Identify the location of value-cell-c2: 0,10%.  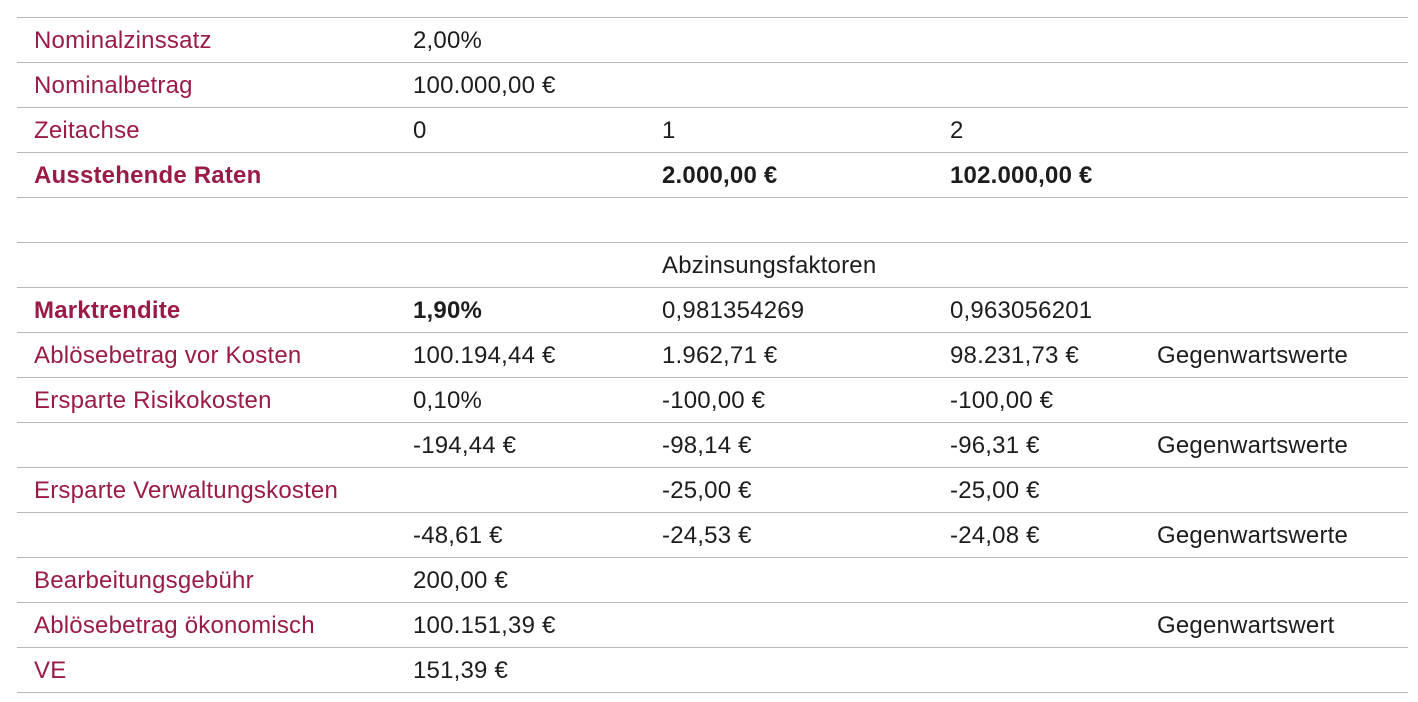
(448, 400).